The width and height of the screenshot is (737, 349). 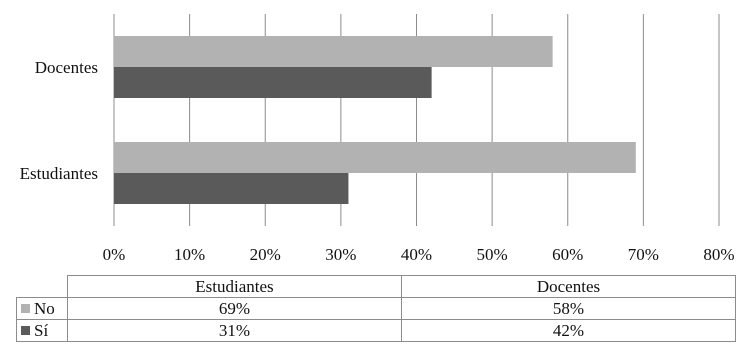 What do you see at coordinates (567, 254) in the screenshot?
I see `x-tick-label: 60%` at bounding box center [567, 254].